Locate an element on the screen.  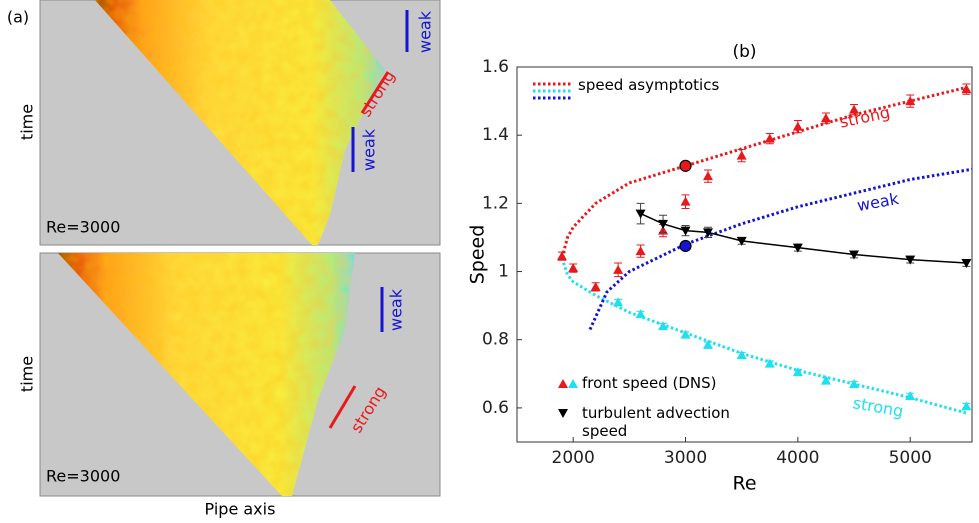
series-line is located at coordinates (803, 238).